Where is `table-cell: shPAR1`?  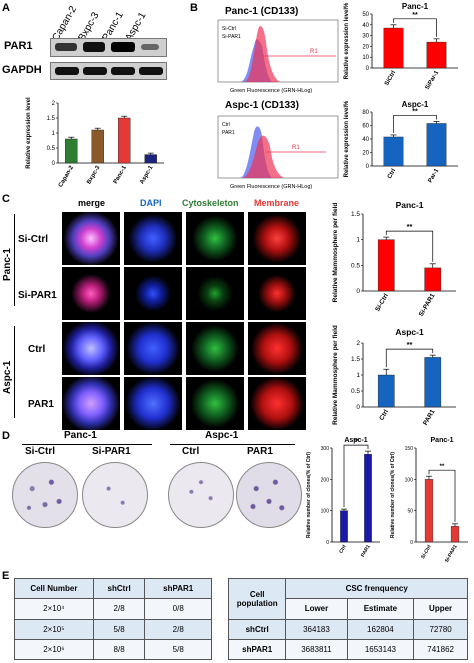
table-cell: shPAR1 is located at coordinates (257, 649).